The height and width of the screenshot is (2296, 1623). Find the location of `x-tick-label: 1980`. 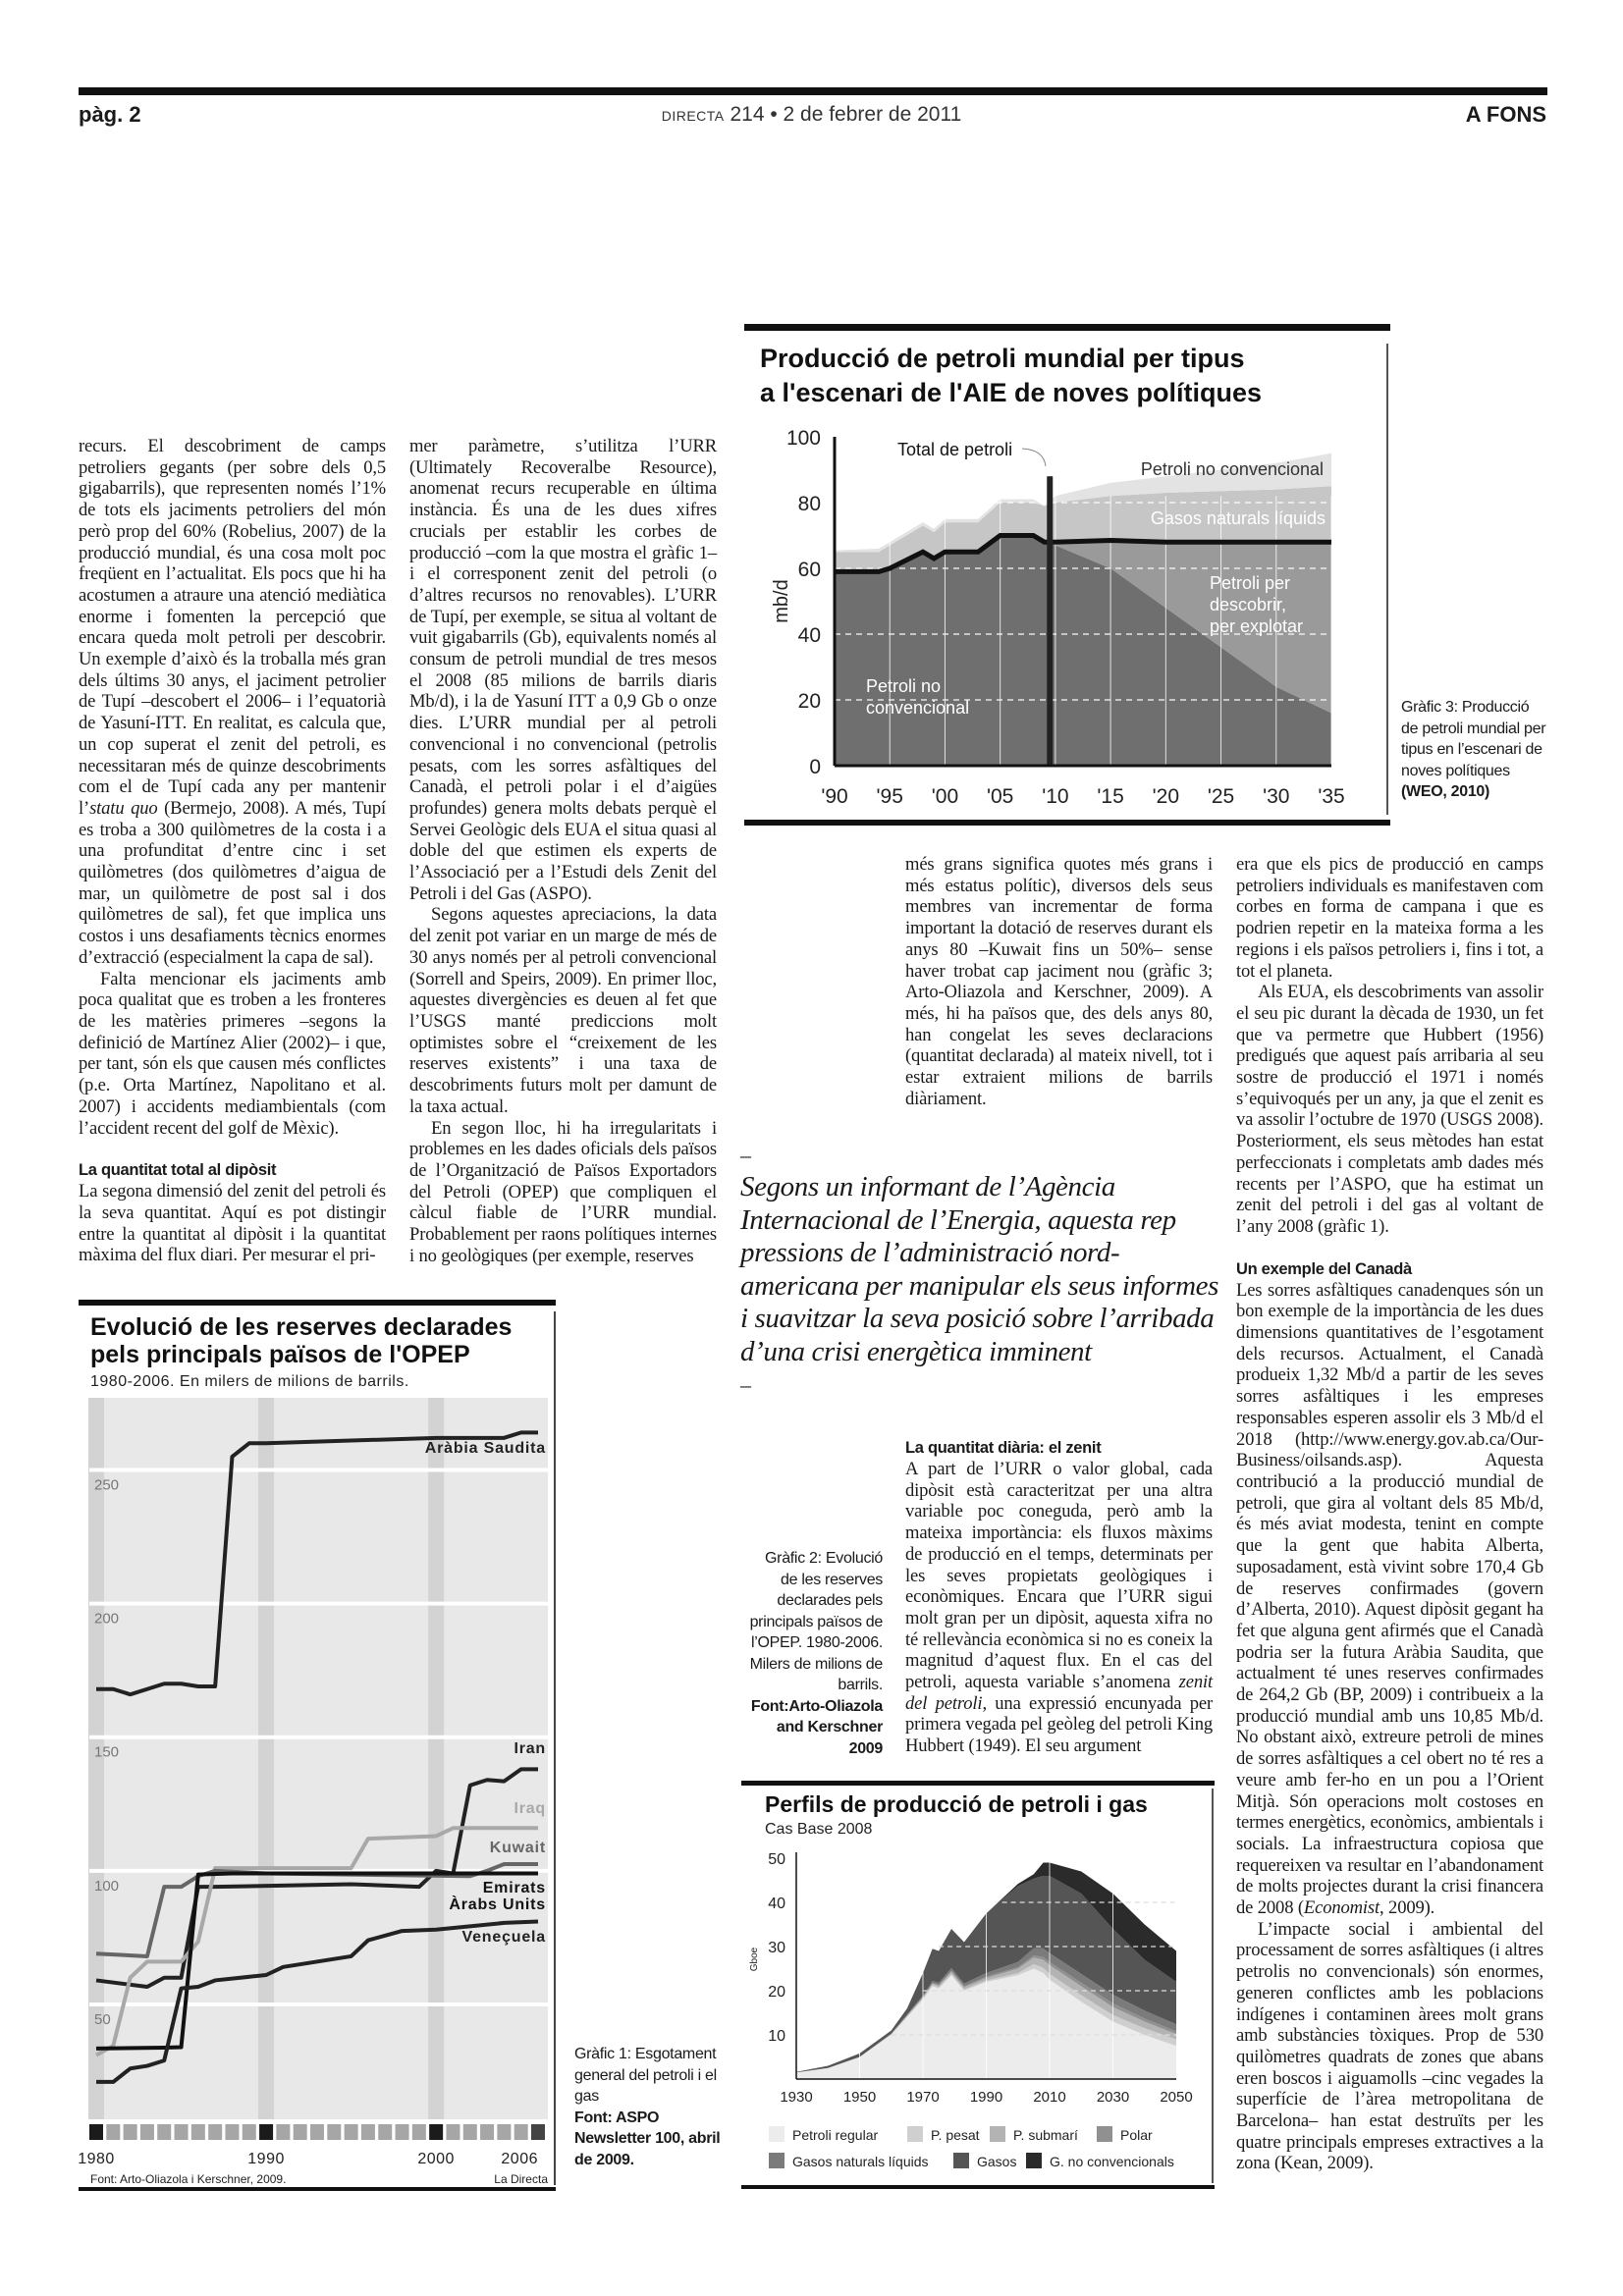

x-tick-label: 1980 is located at coordinates (97, 2159).